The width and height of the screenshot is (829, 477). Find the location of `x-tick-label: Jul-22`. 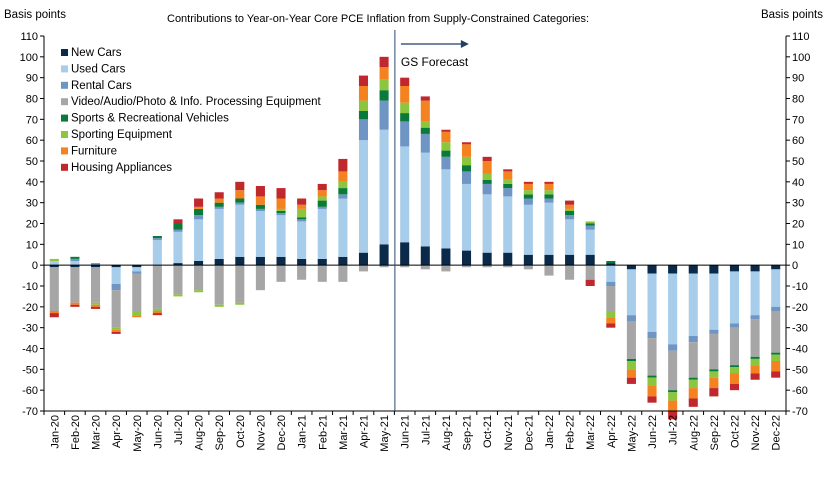

x-tick-label: Jul-22 is located at coordinates (674, 430).